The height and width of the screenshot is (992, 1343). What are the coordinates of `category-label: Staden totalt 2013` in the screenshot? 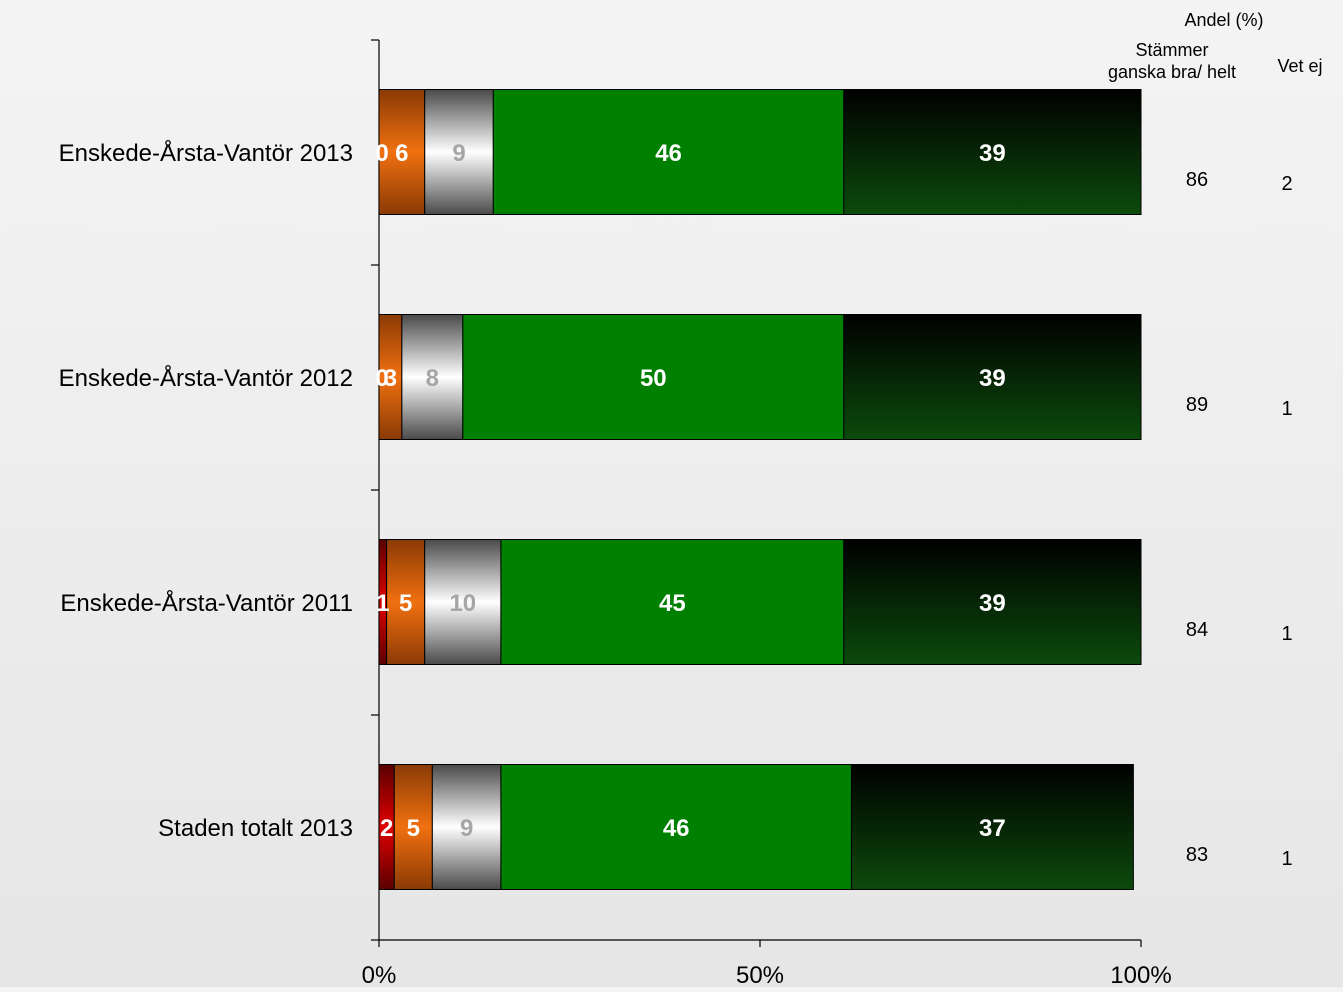 It's located at (255, 828).